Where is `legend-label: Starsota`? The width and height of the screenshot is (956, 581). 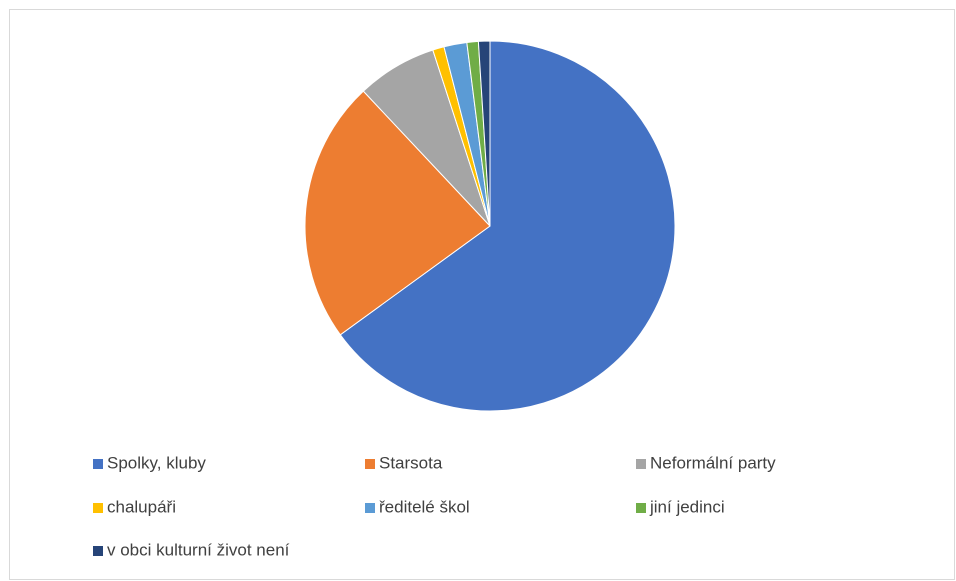
legend-label: Starsota is located at coordinates (411, 462).